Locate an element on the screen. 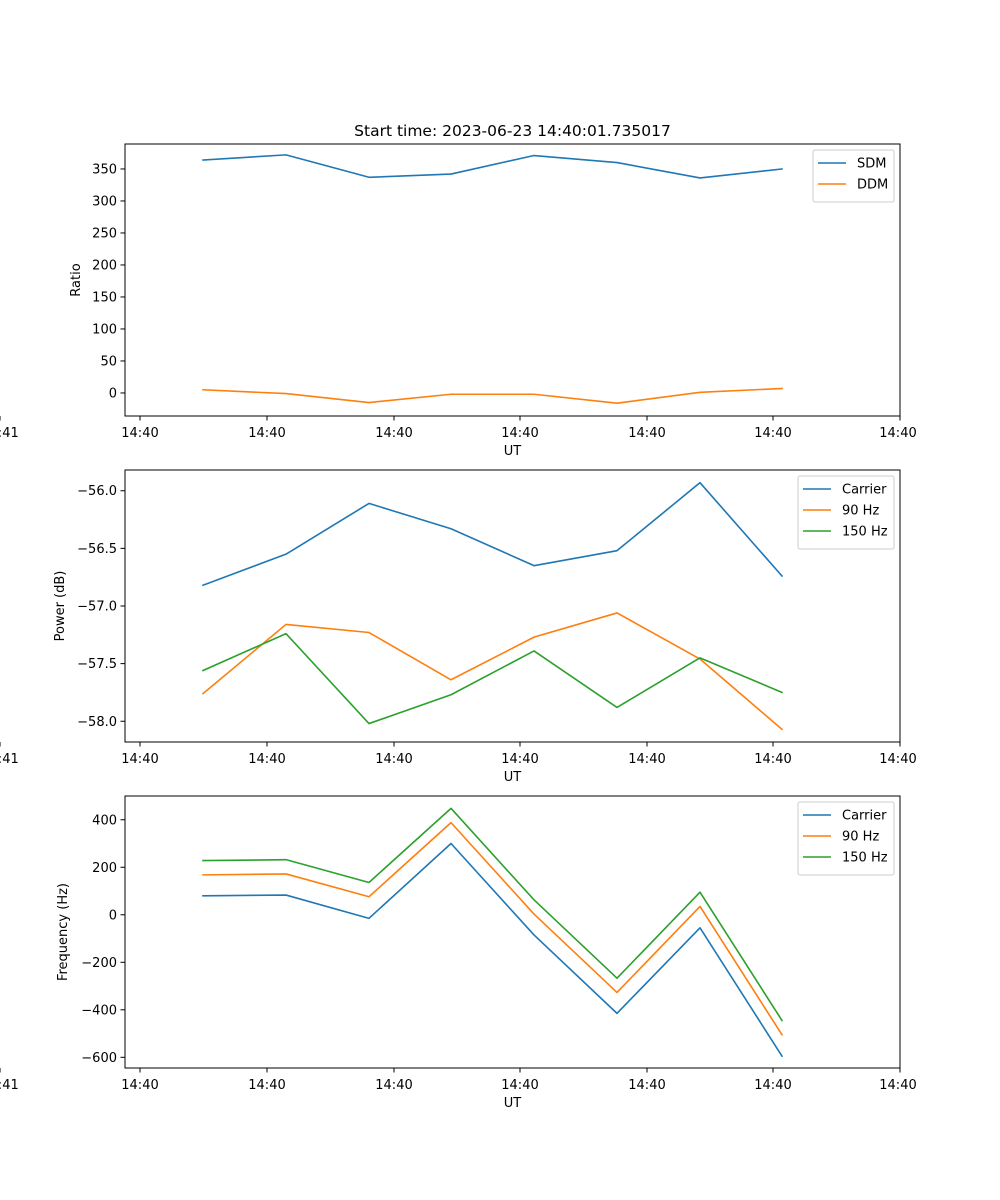 This screenshot has width=1000, height=1200. series-line-sdm is located at coordinates (492, 166).